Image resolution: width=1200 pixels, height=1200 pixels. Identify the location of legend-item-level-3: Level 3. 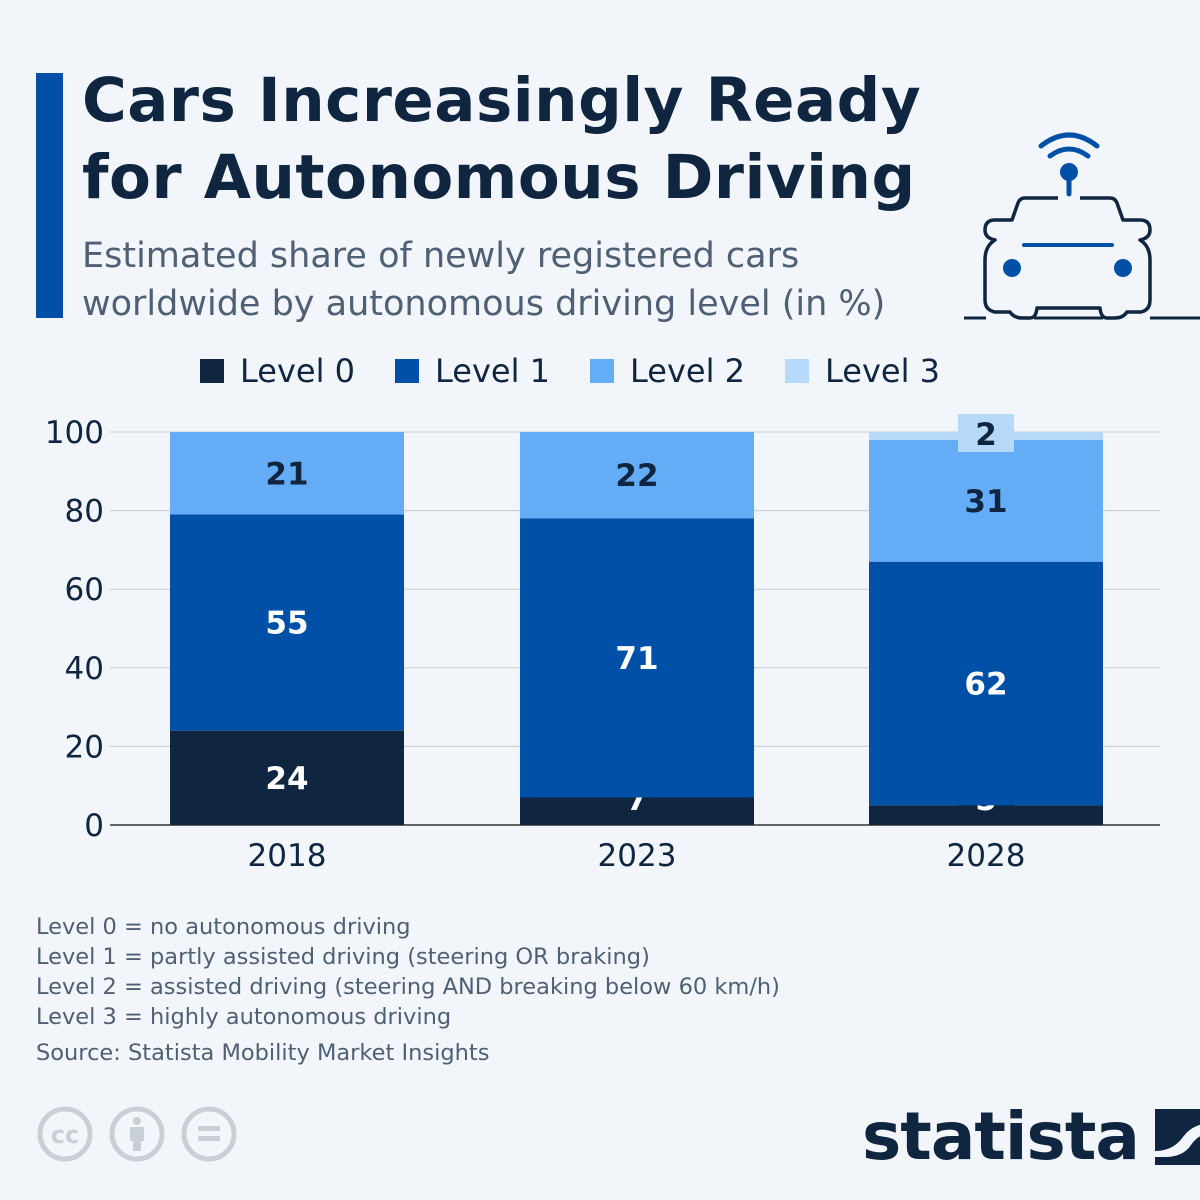
(862, 371).